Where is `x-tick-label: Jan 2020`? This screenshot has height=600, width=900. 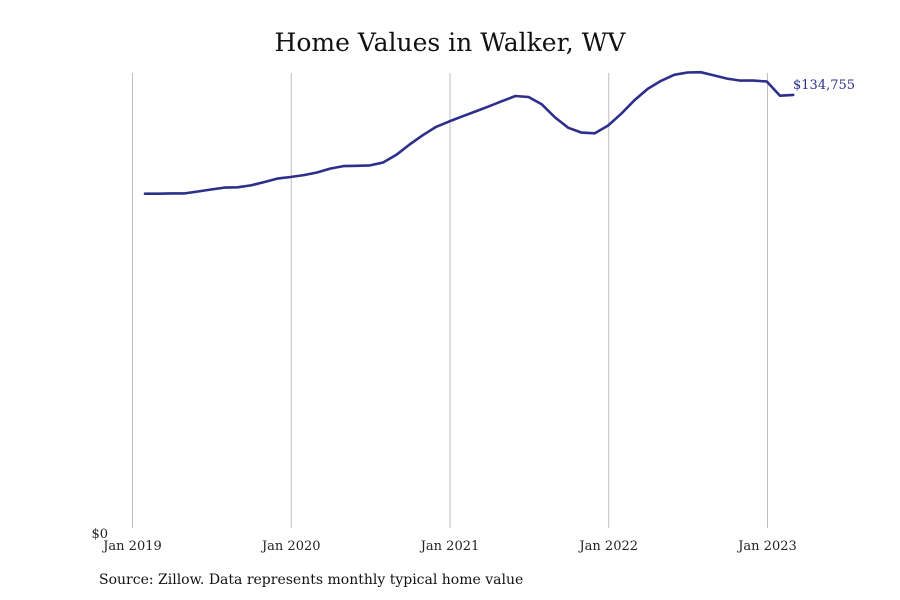
x-tick-label: Jan 2020 is located at coordinates (290, 546).